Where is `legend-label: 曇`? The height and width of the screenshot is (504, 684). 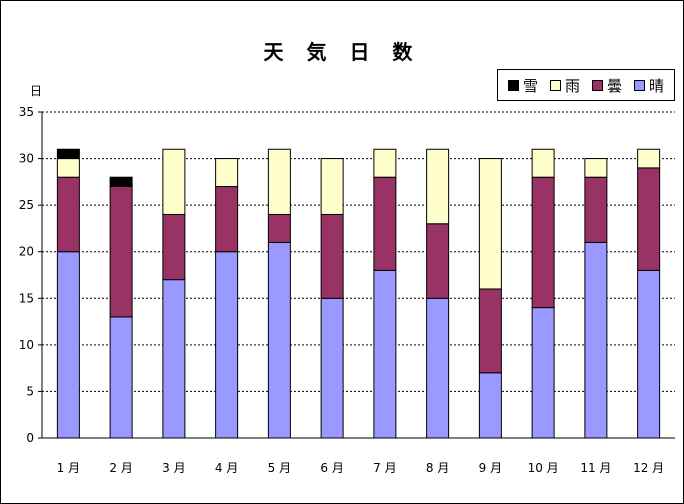
legend-label: 曇 is located at coordinates (614, 85).